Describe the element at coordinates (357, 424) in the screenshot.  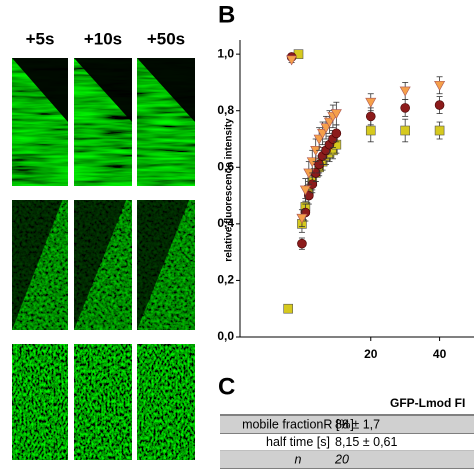
I see `table-cell: 88 ± 1,7` at that location.